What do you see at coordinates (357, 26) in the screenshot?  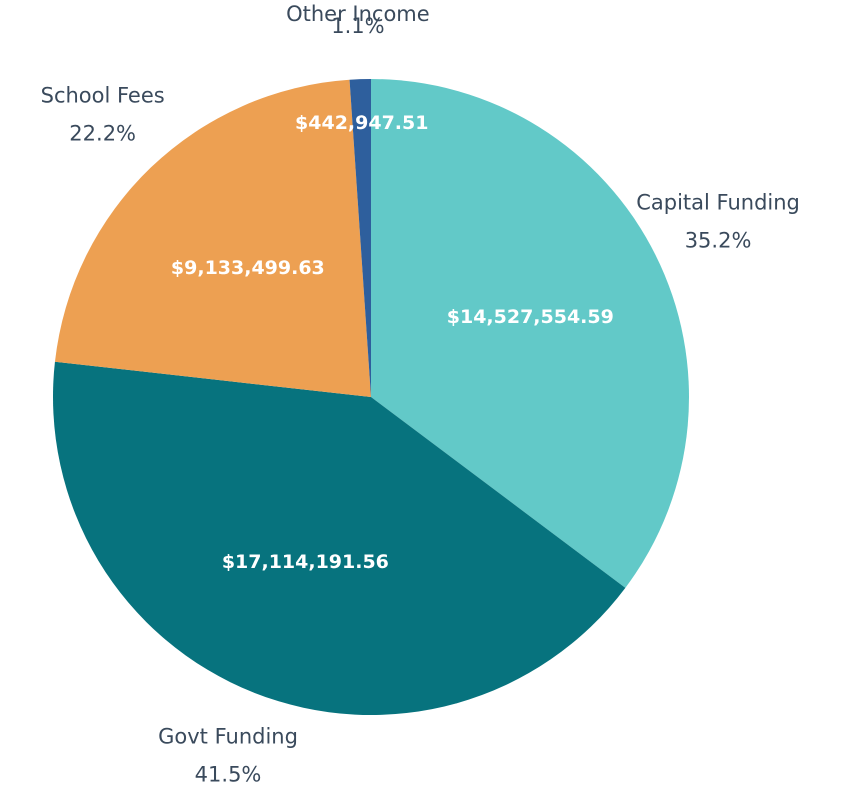 I see `percent-label: 1.1%` at bounding box center [357, 26].